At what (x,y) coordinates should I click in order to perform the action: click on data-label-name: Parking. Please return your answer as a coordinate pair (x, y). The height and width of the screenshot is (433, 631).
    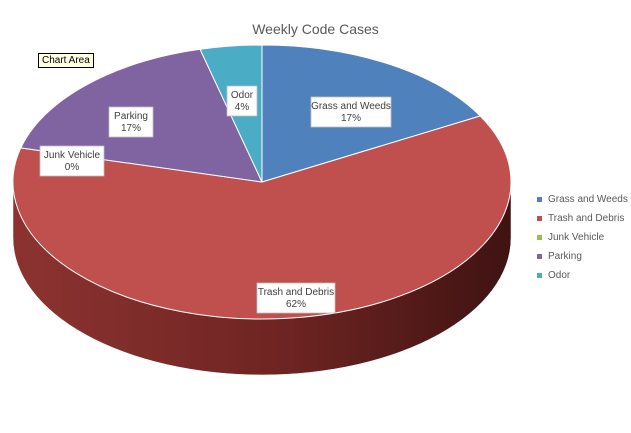
    Looking at the image, I should click on (131, 116).